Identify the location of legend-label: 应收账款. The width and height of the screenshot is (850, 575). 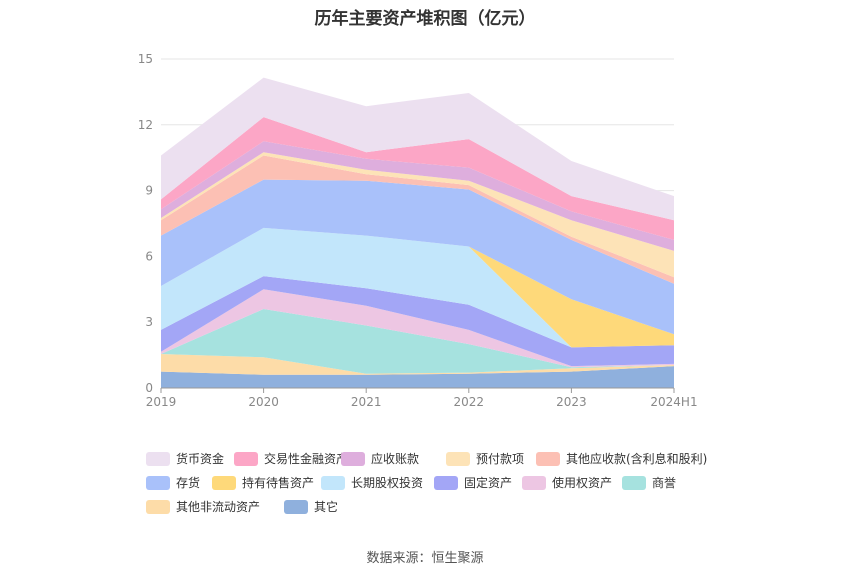
(395, 459).